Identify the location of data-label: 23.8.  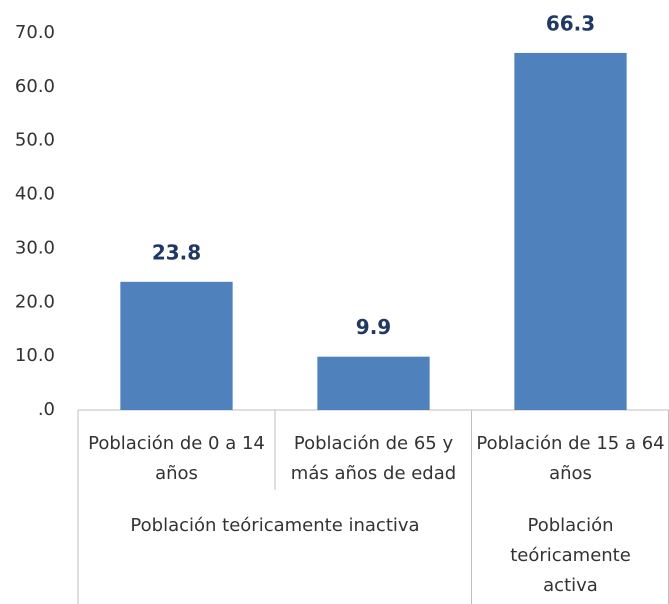
(176, 252).